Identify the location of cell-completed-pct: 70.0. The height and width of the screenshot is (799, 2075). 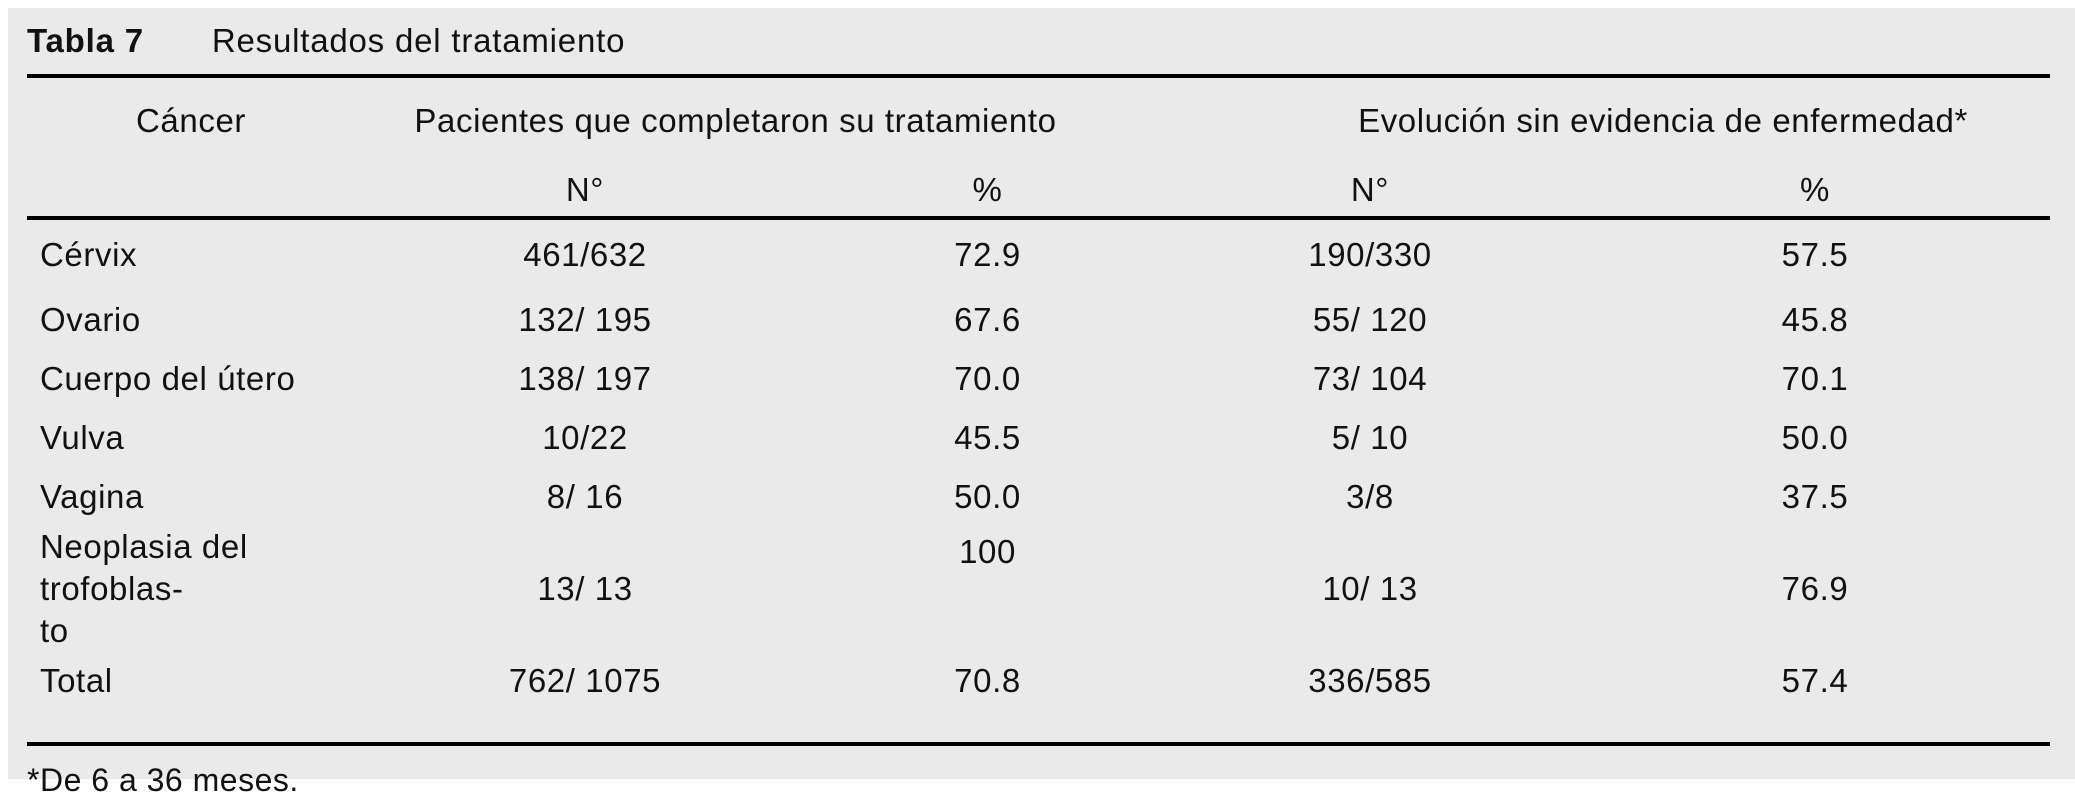
(987, 378).